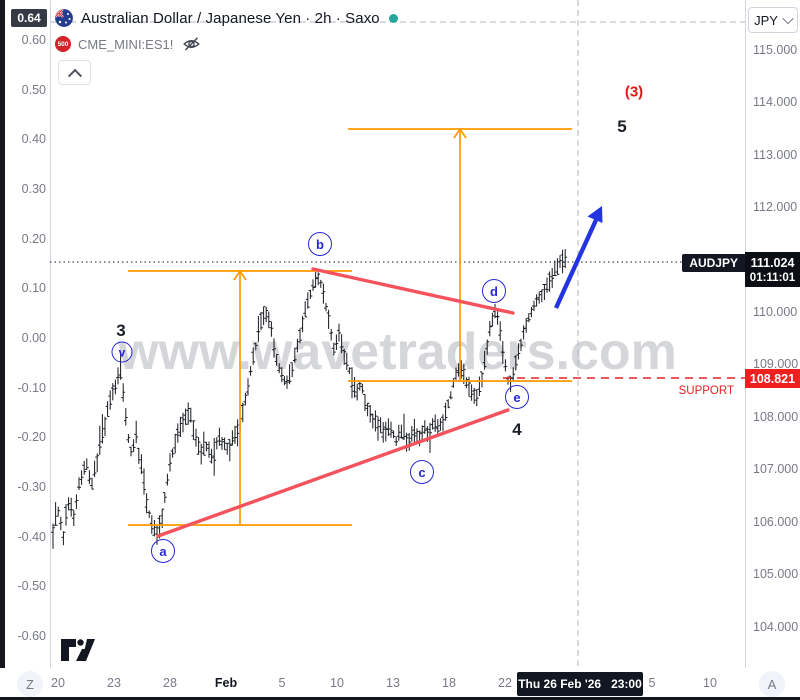  Describe the element at coordinates (78, 652) in the screenshot. I see `tradingview-logo` at that location.